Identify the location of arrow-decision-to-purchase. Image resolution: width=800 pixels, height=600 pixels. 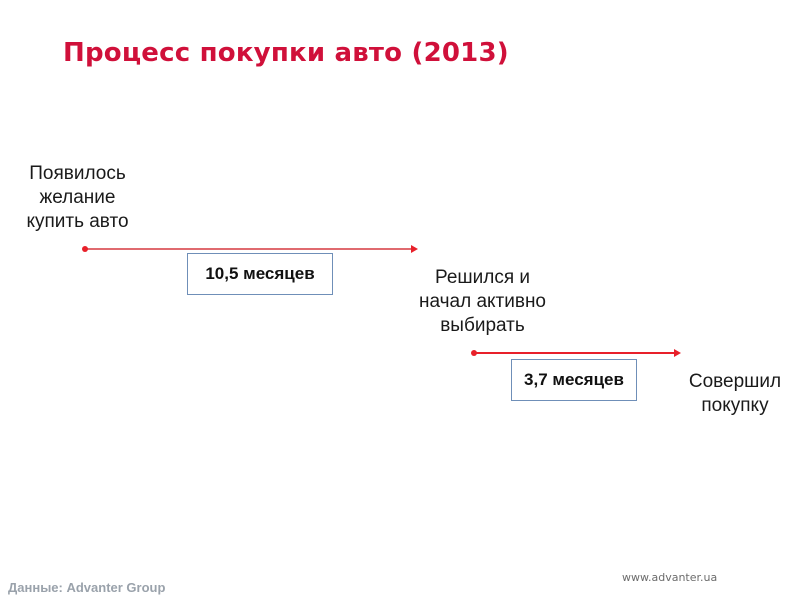
(576, 353).